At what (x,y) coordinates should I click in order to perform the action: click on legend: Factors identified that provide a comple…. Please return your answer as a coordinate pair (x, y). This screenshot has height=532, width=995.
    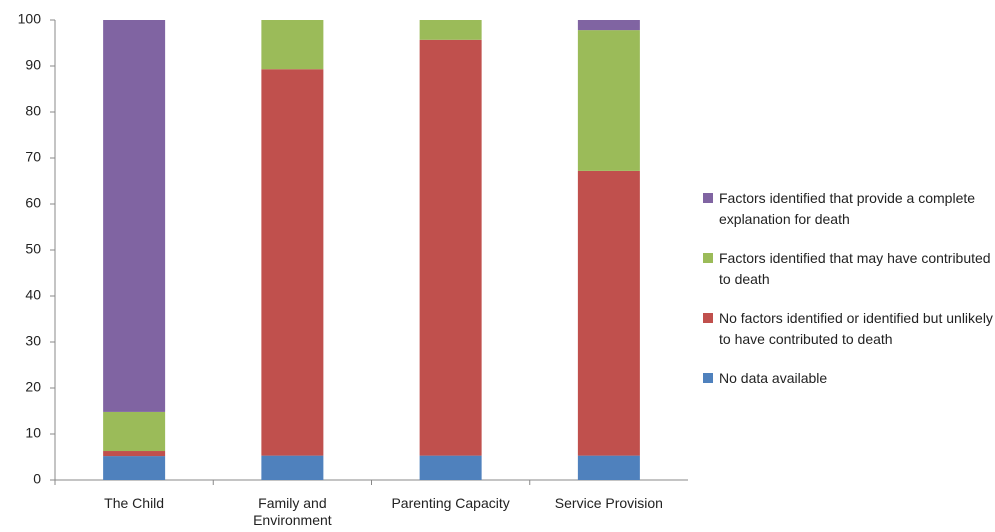
    Looking at the image, I should click on (848, 288).